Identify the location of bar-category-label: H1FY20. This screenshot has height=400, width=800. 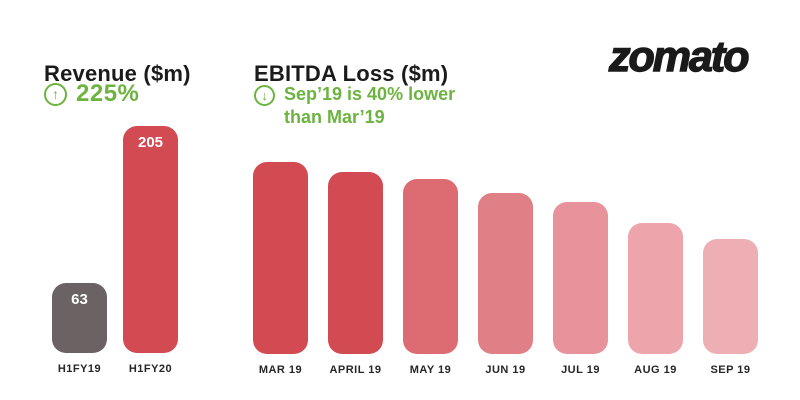
(150, 369).